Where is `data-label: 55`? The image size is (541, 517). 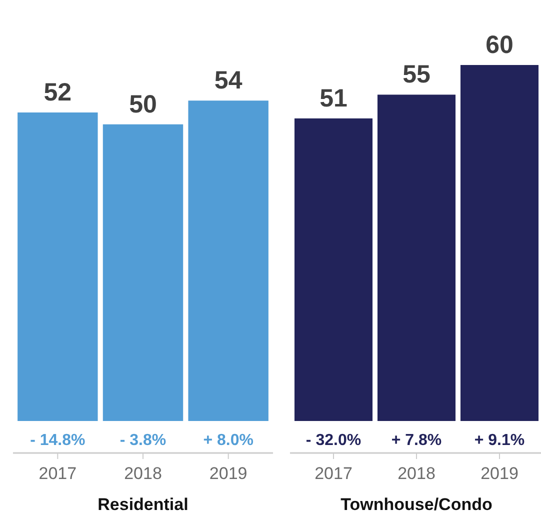 data-label: 55 is located at coordinates (416, 74).